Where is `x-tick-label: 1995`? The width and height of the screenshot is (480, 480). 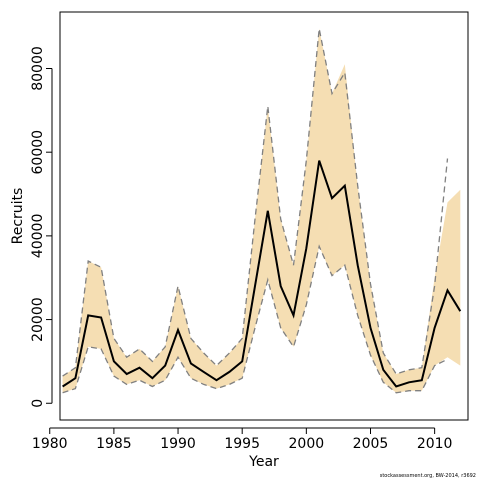 x-tick-label: 1995 is located at coordinates (242, 444).